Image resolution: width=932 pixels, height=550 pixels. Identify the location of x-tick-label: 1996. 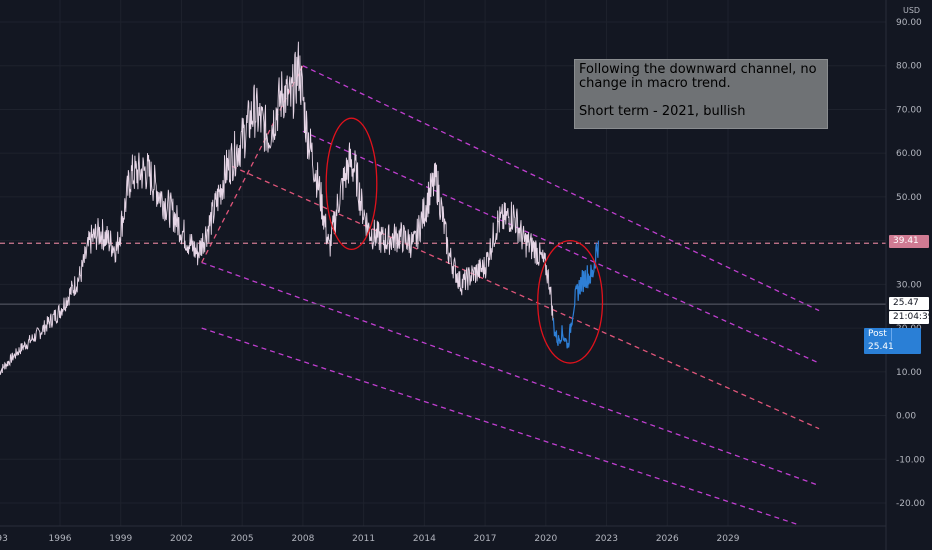
(60, 539).